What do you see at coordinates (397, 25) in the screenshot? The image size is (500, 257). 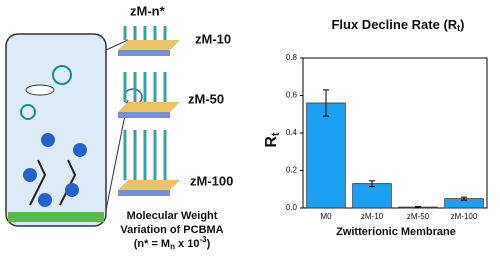 I see `chart-title: Flux Decline Rate (Rt)` at bounding box center [397, 25].